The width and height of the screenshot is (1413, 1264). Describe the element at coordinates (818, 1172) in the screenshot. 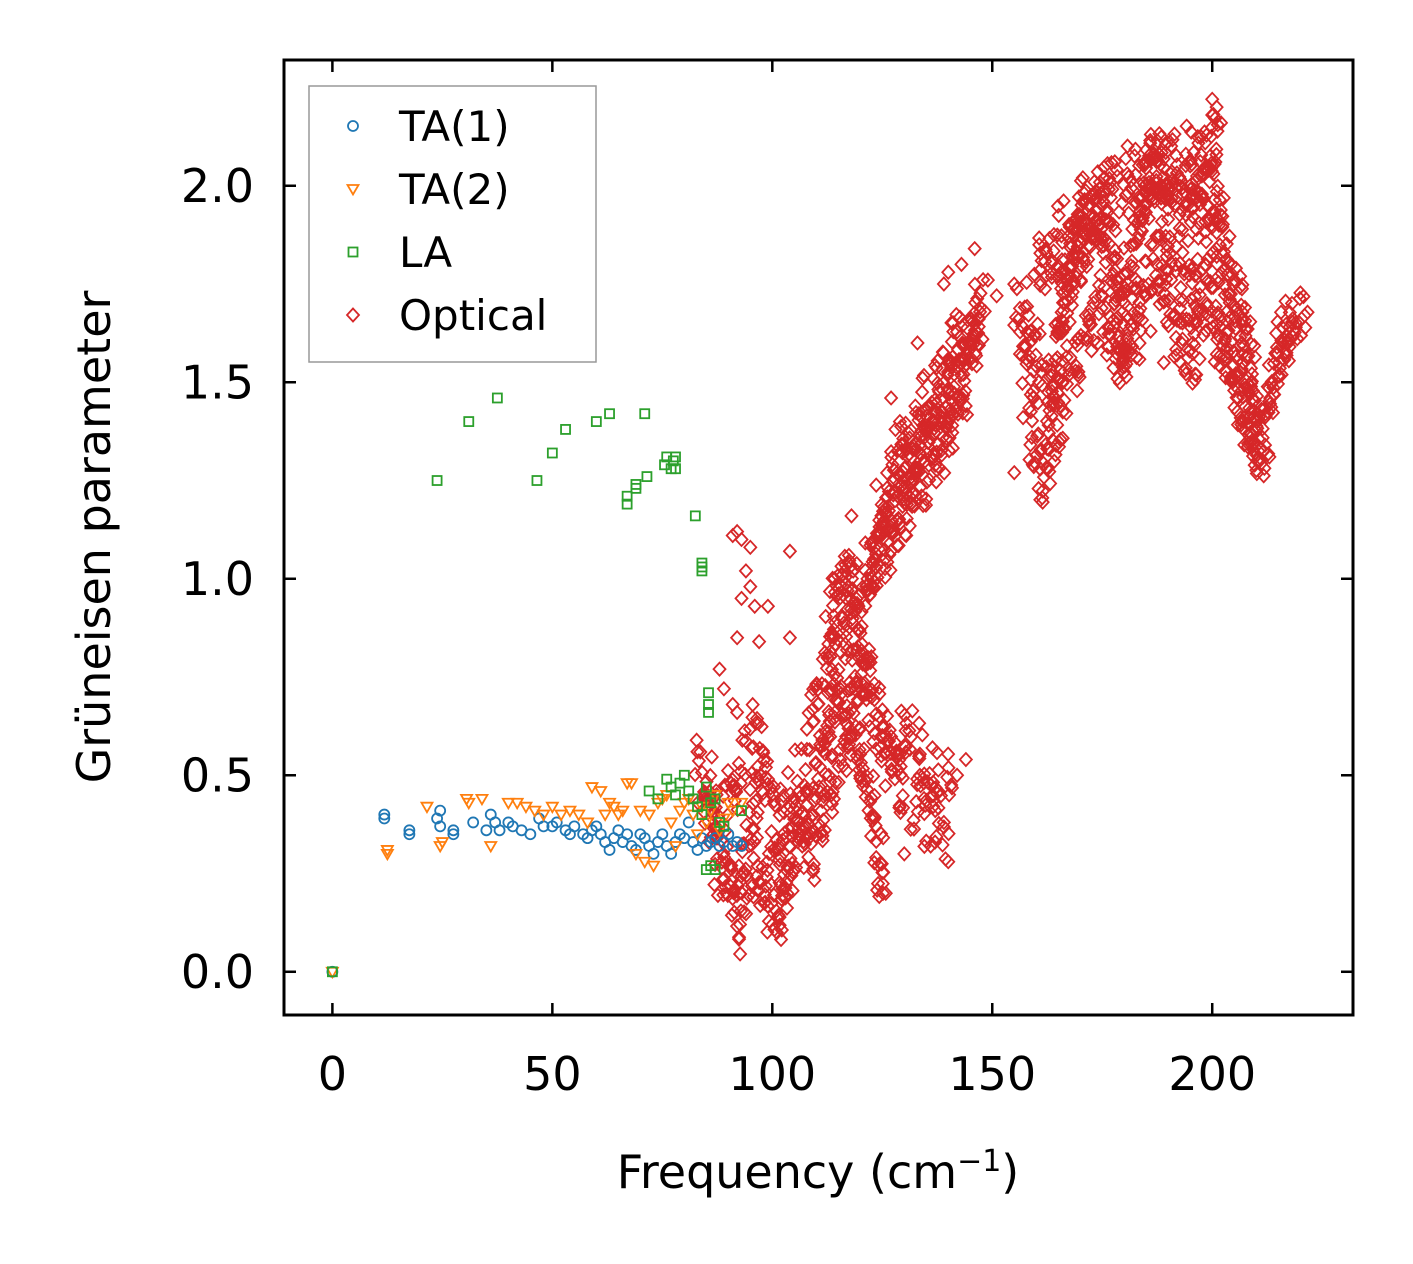

I see `x-axis-label: Frequency (cm−1)` at that location.